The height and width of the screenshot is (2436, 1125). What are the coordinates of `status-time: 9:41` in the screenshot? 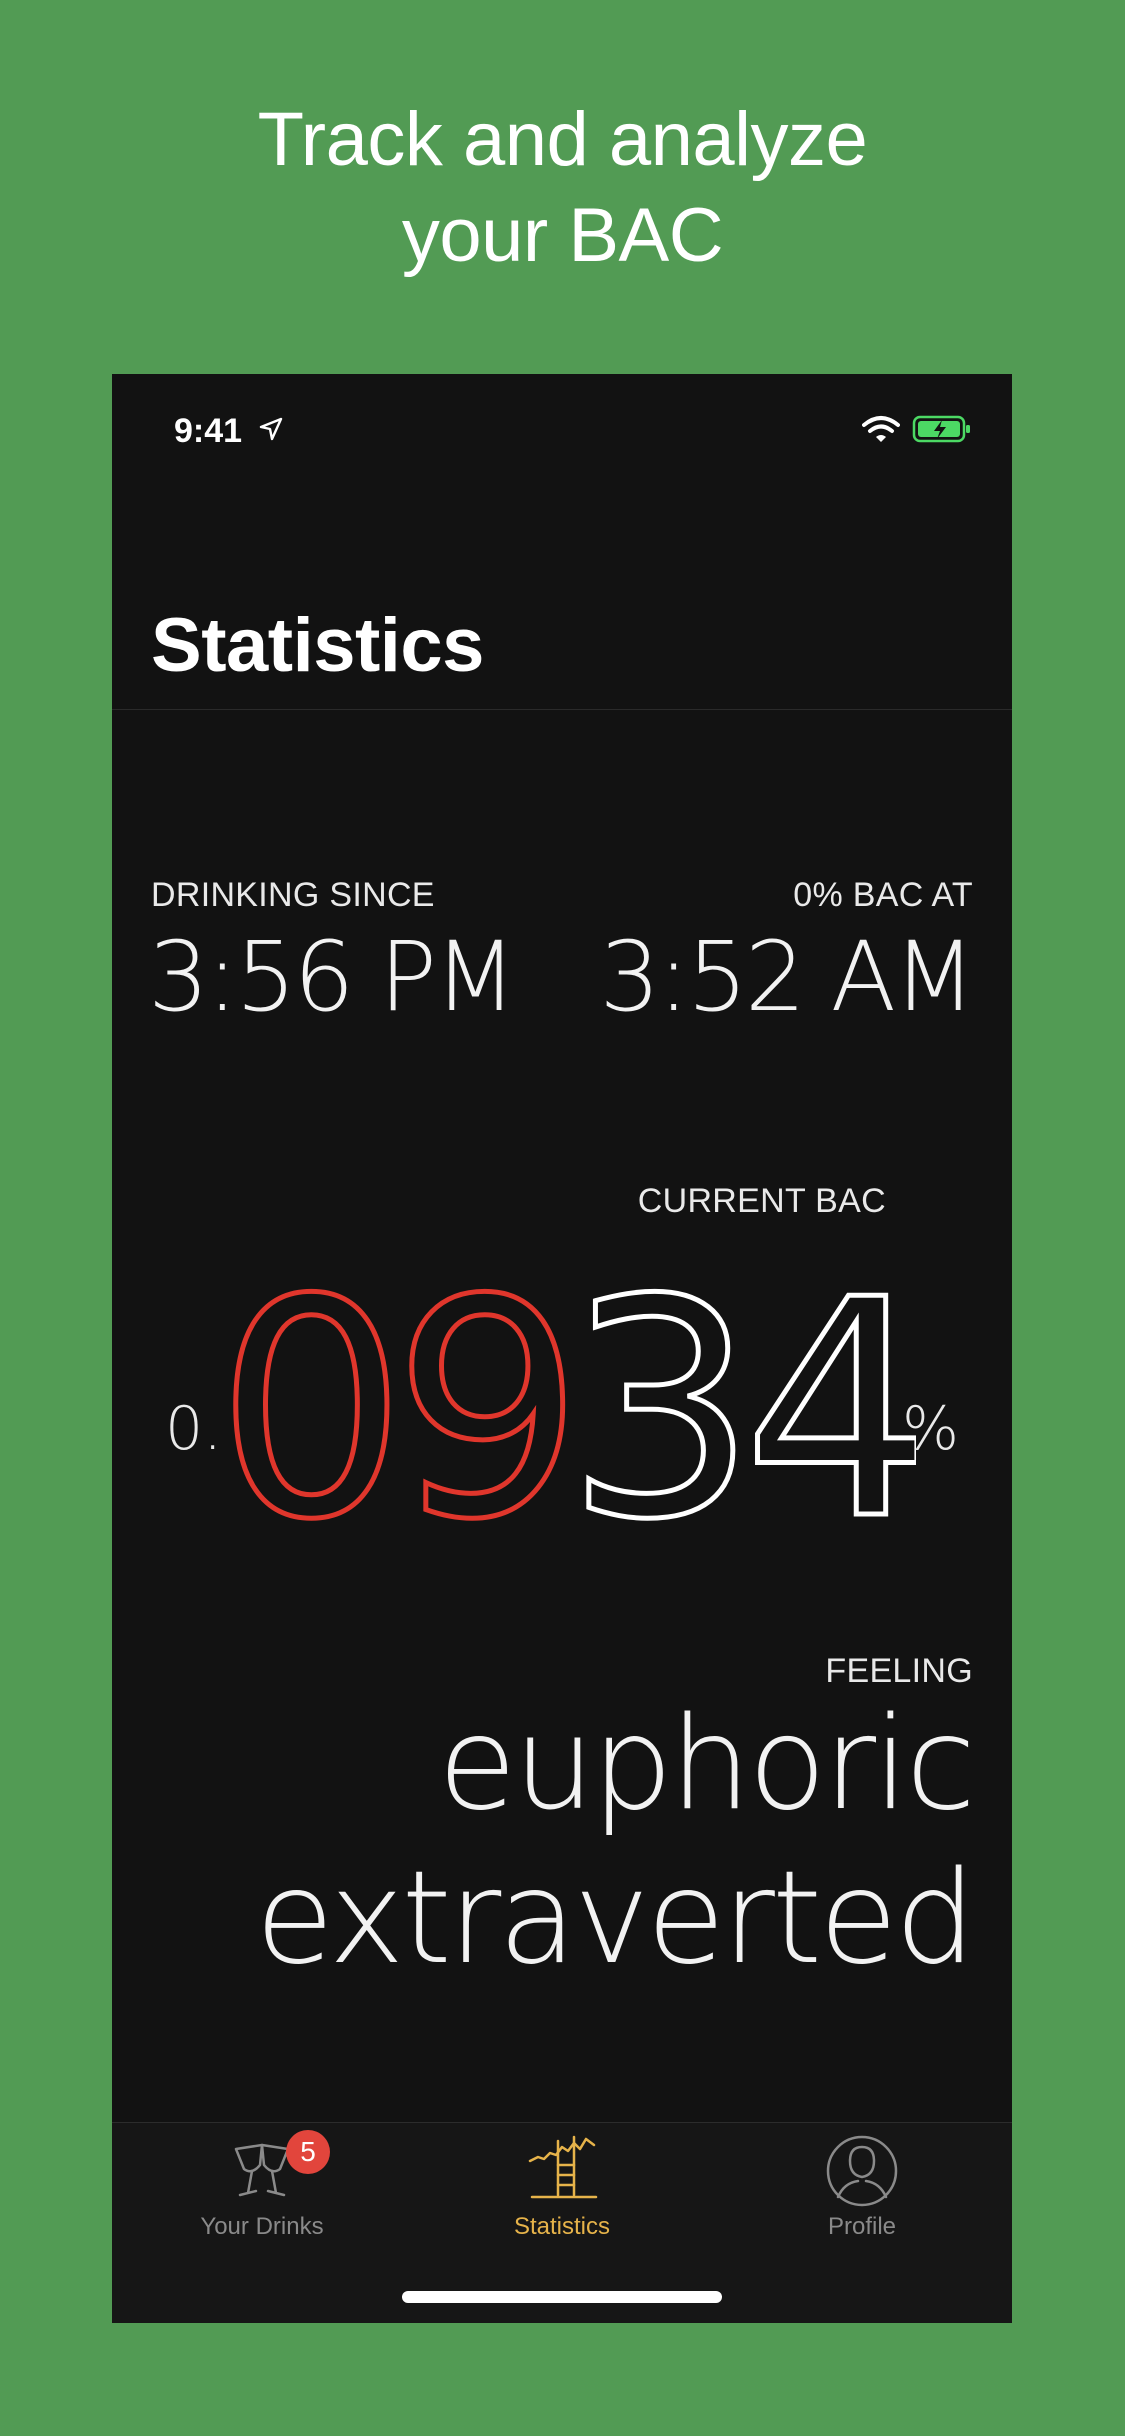 It's located at (208, 431).